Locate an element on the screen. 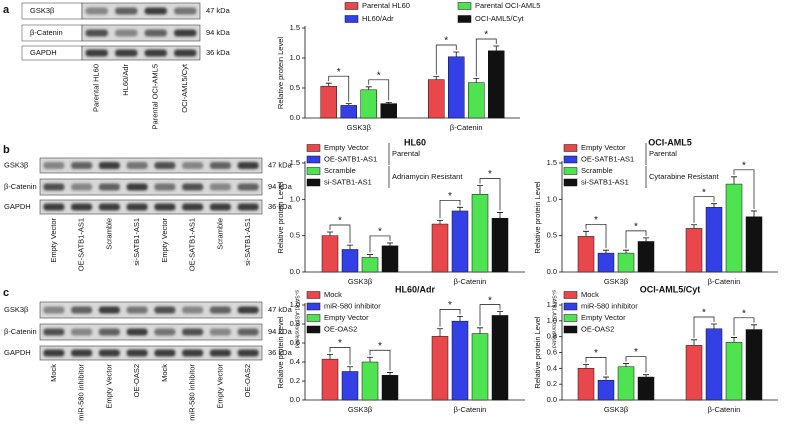  legend-label: Empty Vector is located at coordinates (346, 147).